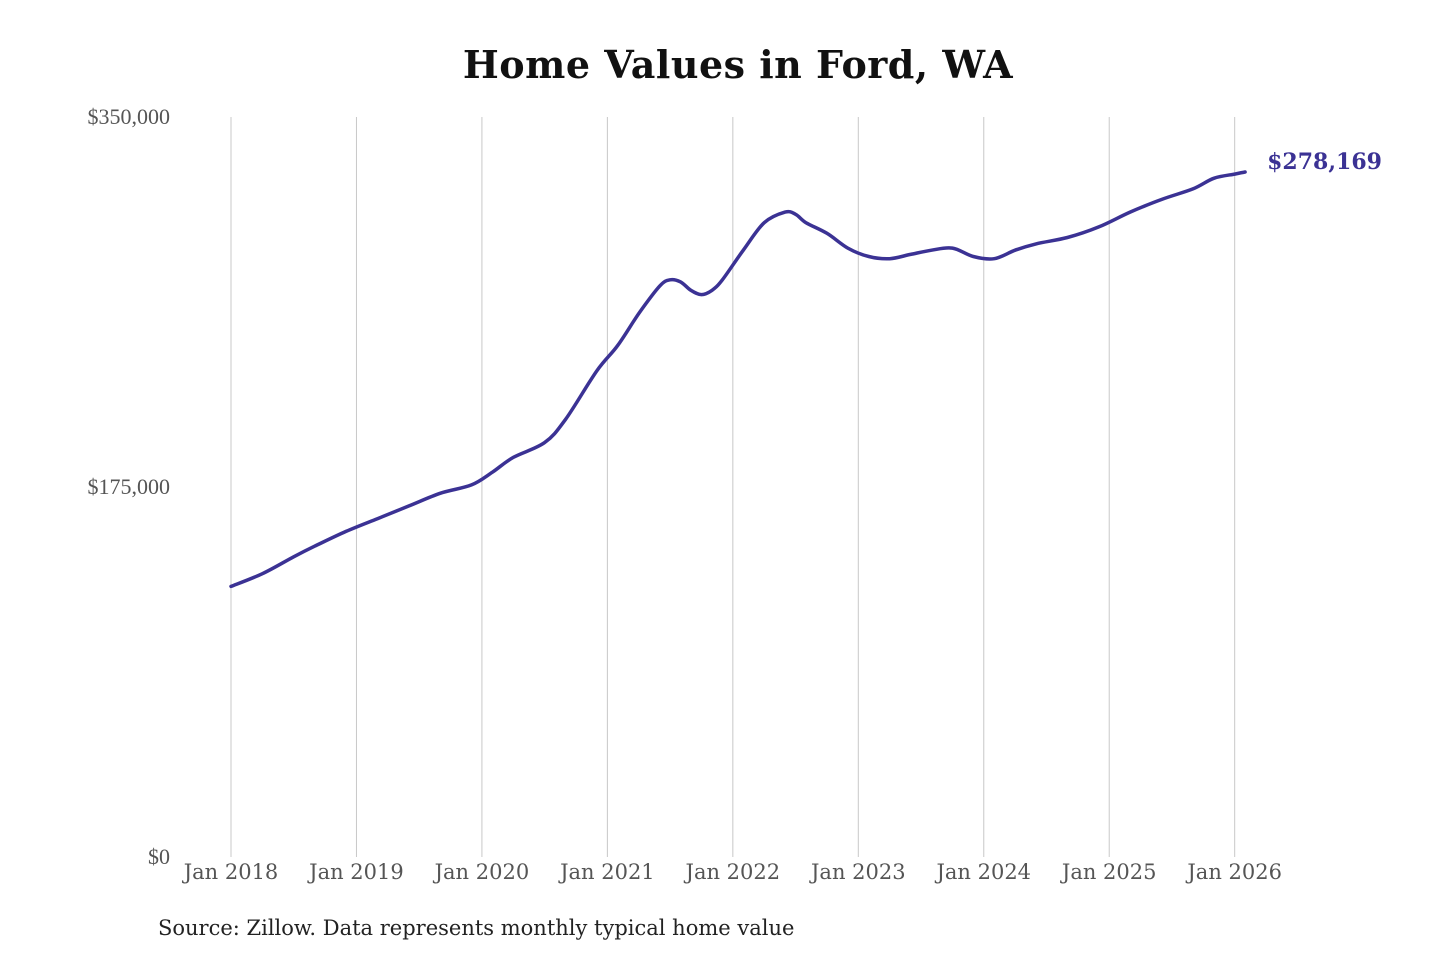 This screenshot has width=1440, height=960. Describe the element at coordinates (1233, 872) in the screenshot. I see `x-tick-label: Jan 2026` at that location.